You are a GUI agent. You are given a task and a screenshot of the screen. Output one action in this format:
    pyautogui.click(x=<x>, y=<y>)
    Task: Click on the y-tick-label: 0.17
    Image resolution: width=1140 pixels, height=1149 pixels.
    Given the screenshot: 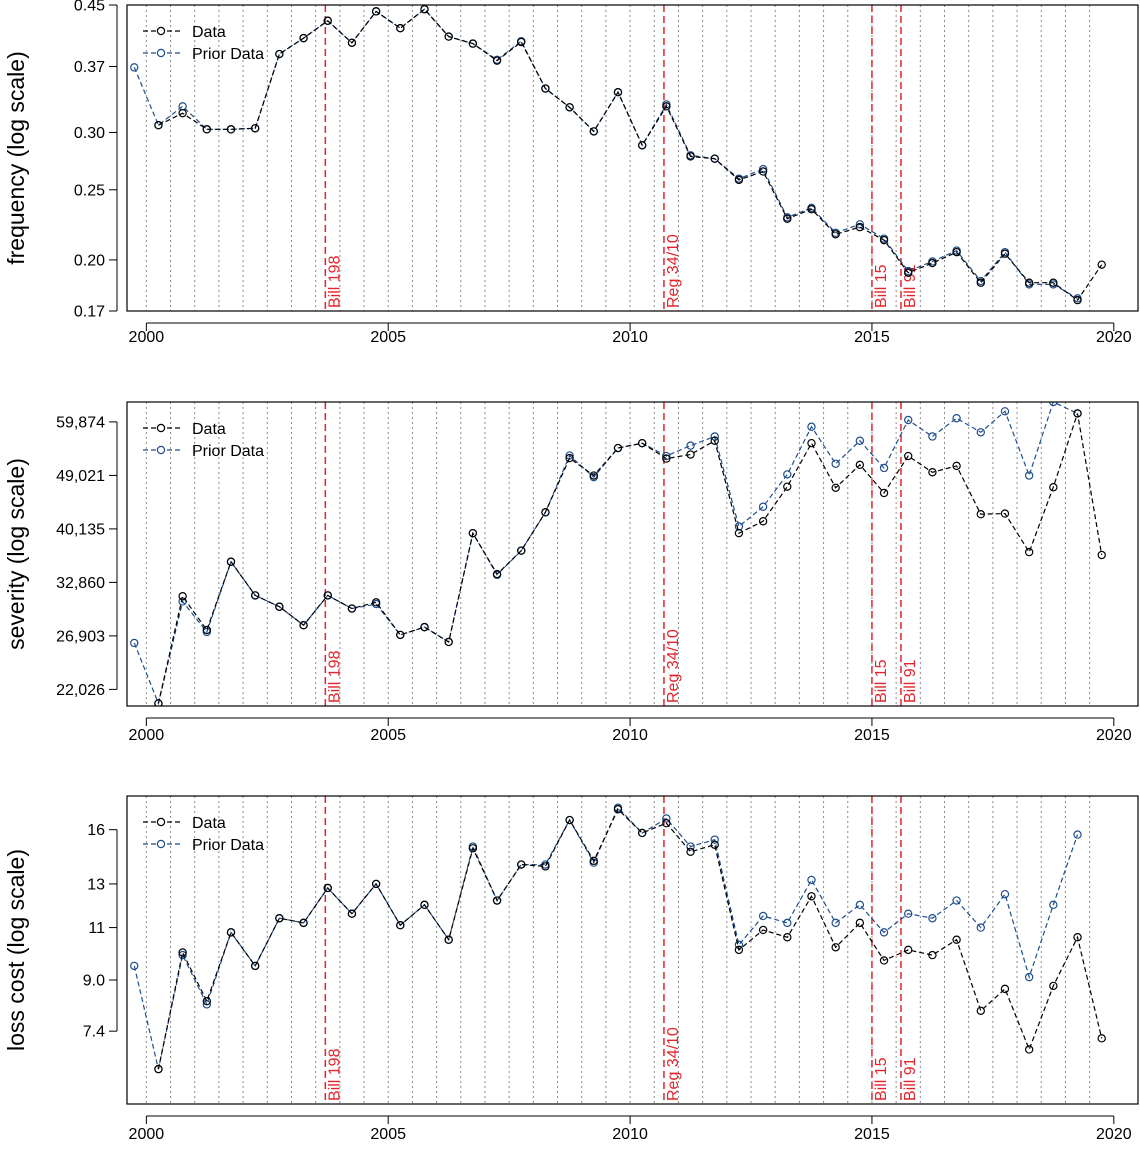 What is the action you would take?
    pyautogui.click(x=89, y=312)
    